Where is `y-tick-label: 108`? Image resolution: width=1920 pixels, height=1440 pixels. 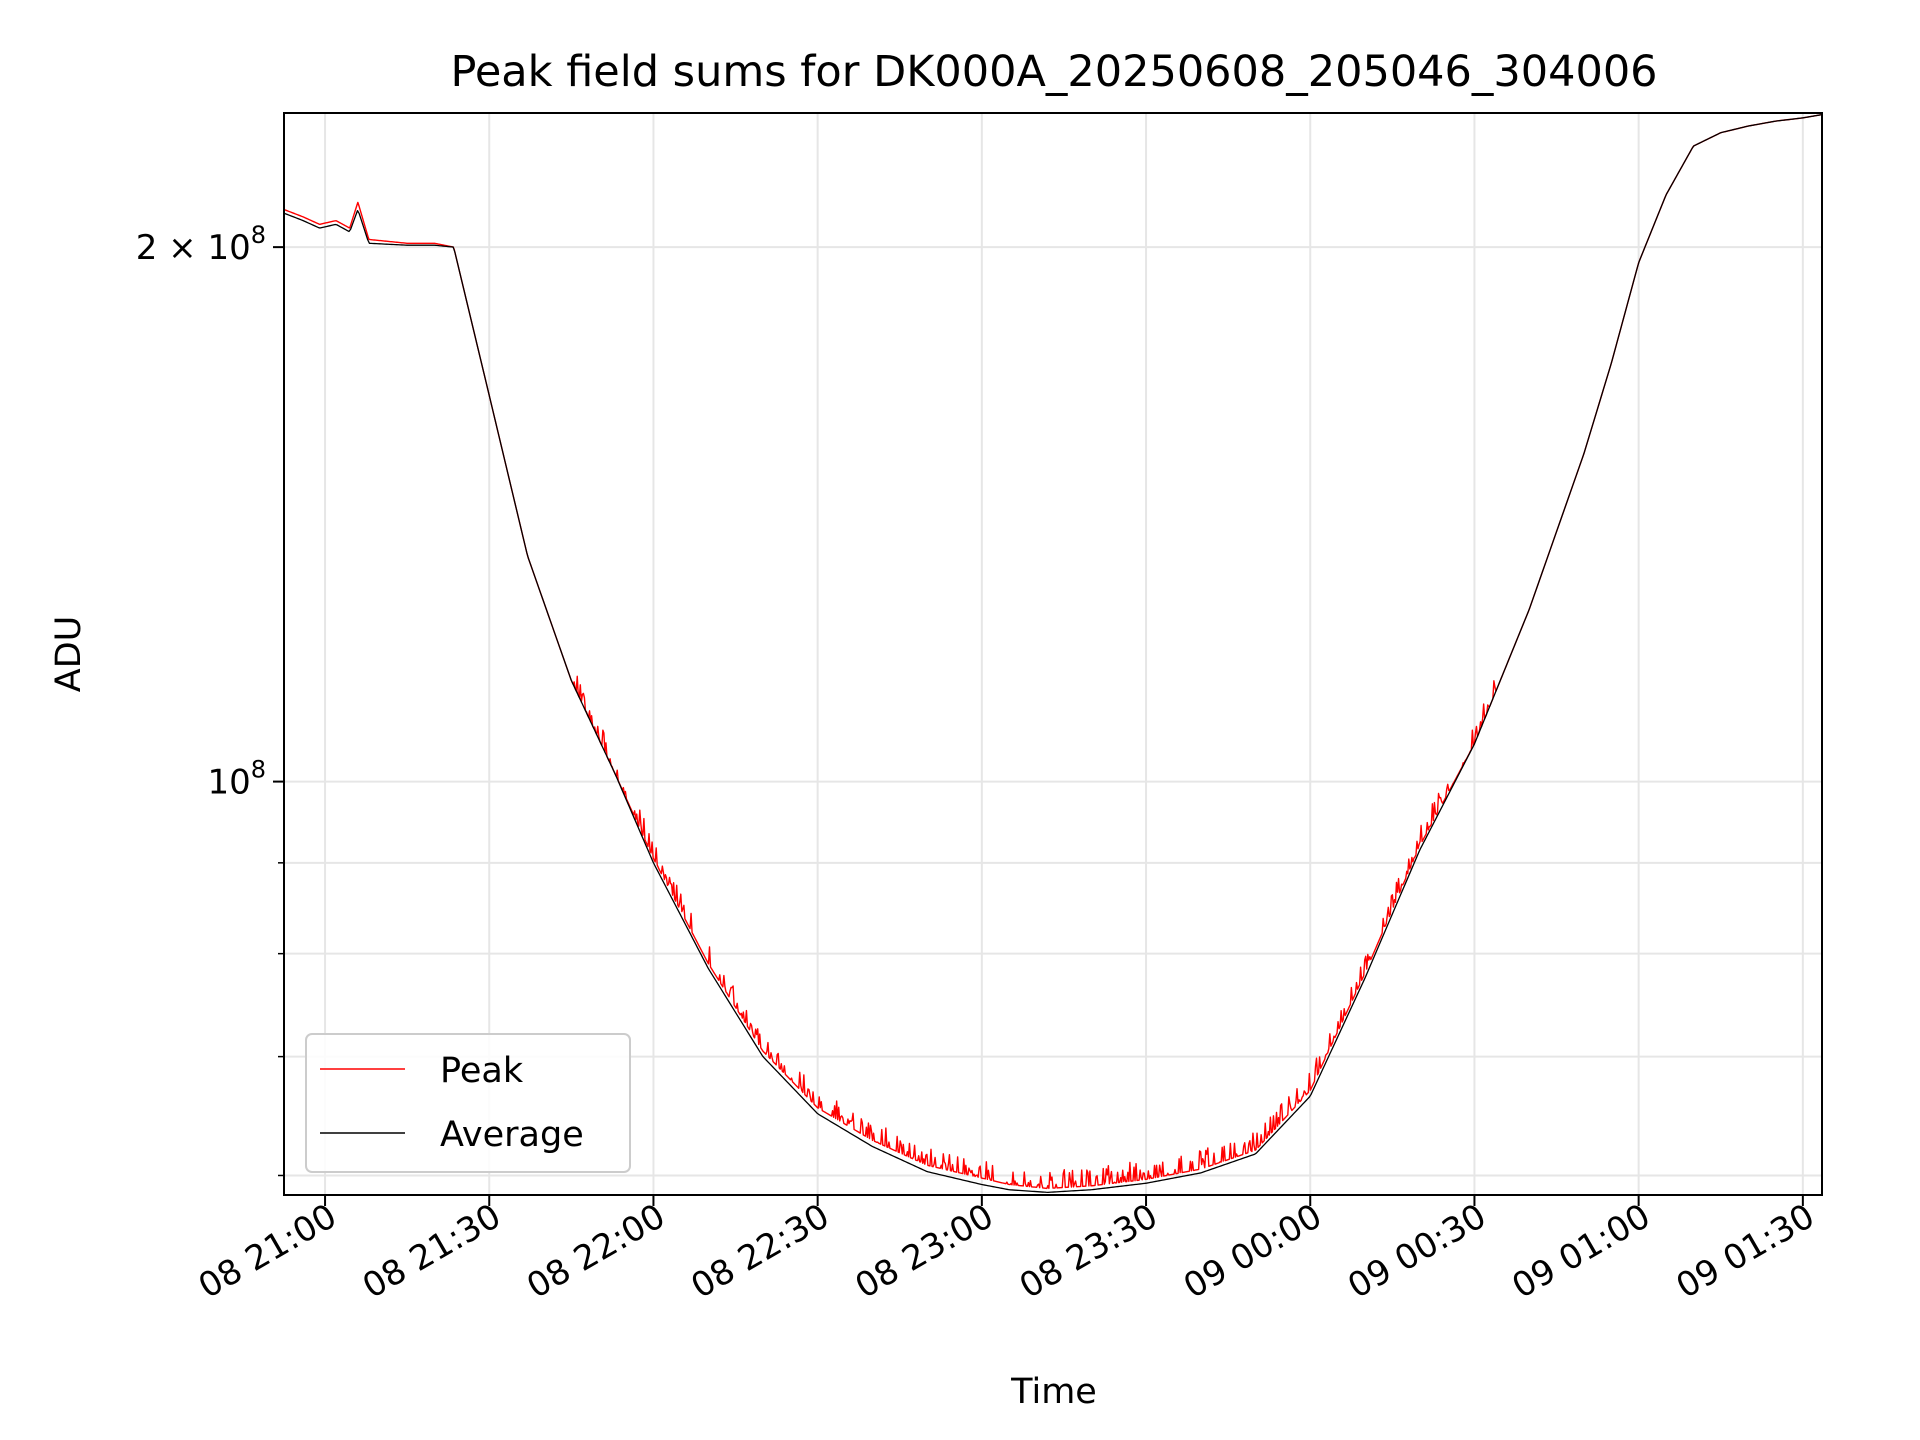 y-tick-label: 108 is located at coordinates (236, 779).